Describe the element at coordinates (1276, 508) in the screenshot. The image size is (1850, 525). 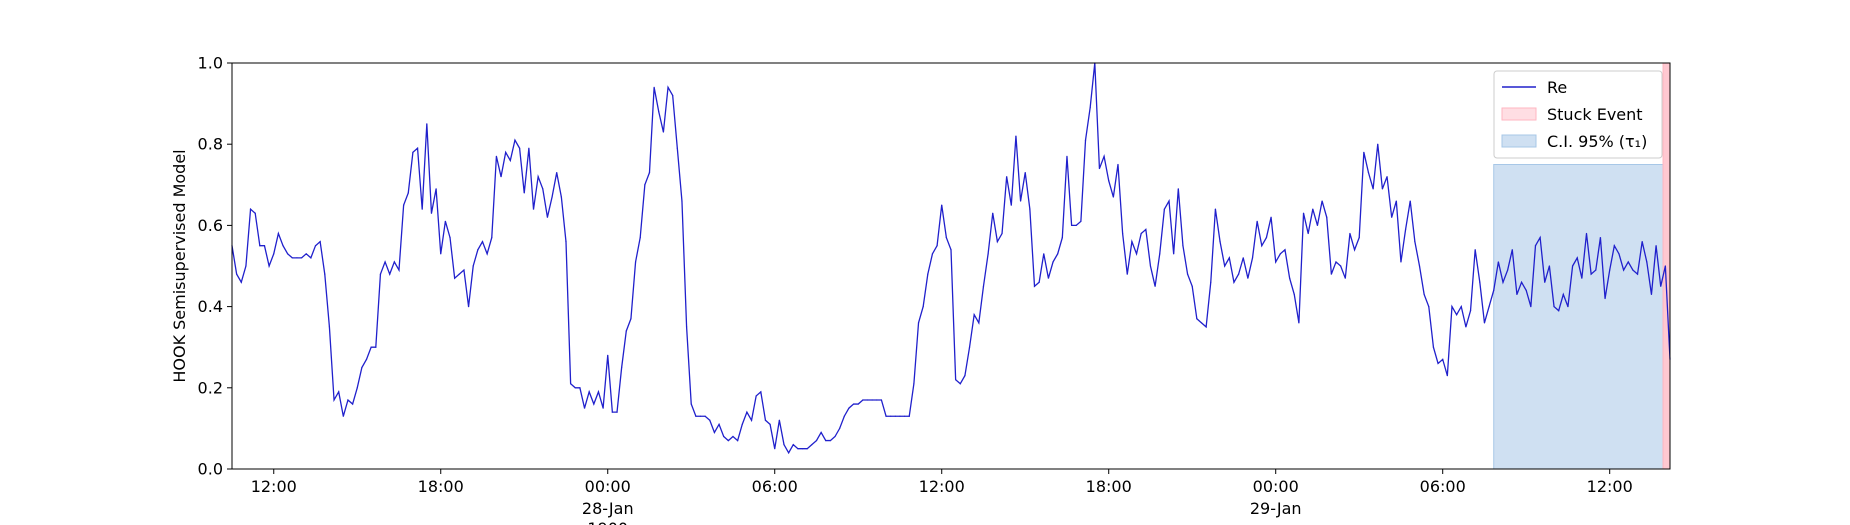
I see `x-tick-sublabel: 29-Jan` at that location.